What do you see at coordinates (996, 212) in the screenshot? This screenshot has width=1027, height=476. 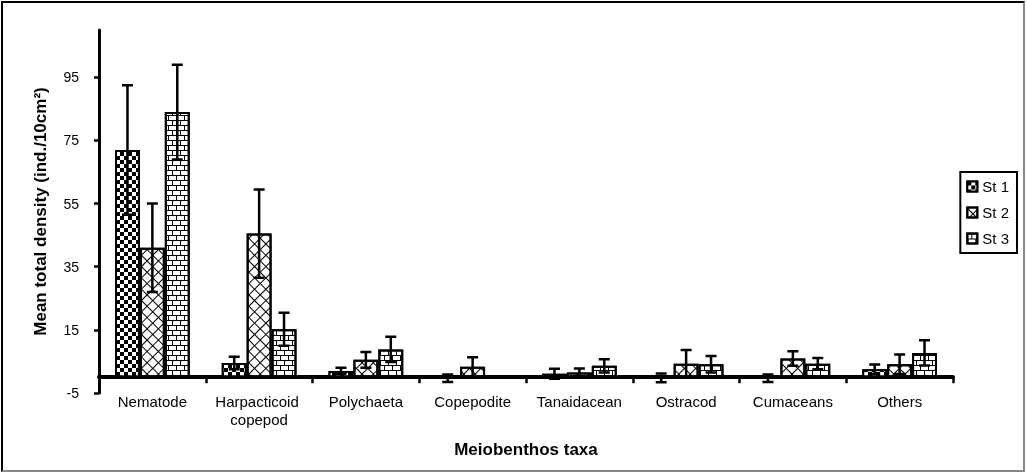 I see `legend-label: St 2` at bounding box center [996, 212].